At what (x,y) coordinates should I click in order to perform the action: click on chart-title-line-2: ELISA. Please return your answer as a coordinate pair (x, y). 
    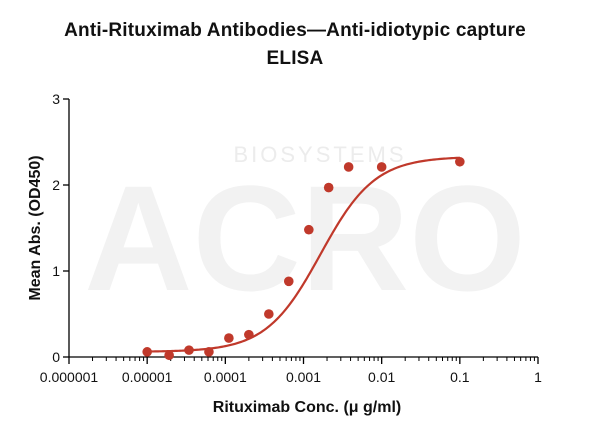
    Looking at the image, I should click on (295, 58).